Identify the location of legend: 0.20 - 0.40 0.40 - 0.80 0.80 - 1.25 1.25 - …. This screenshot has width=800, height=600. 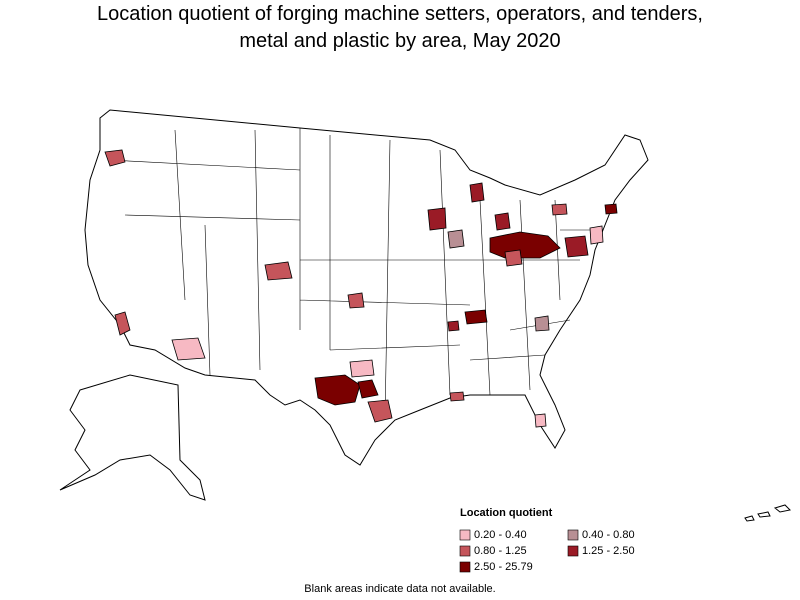
(547, 551).